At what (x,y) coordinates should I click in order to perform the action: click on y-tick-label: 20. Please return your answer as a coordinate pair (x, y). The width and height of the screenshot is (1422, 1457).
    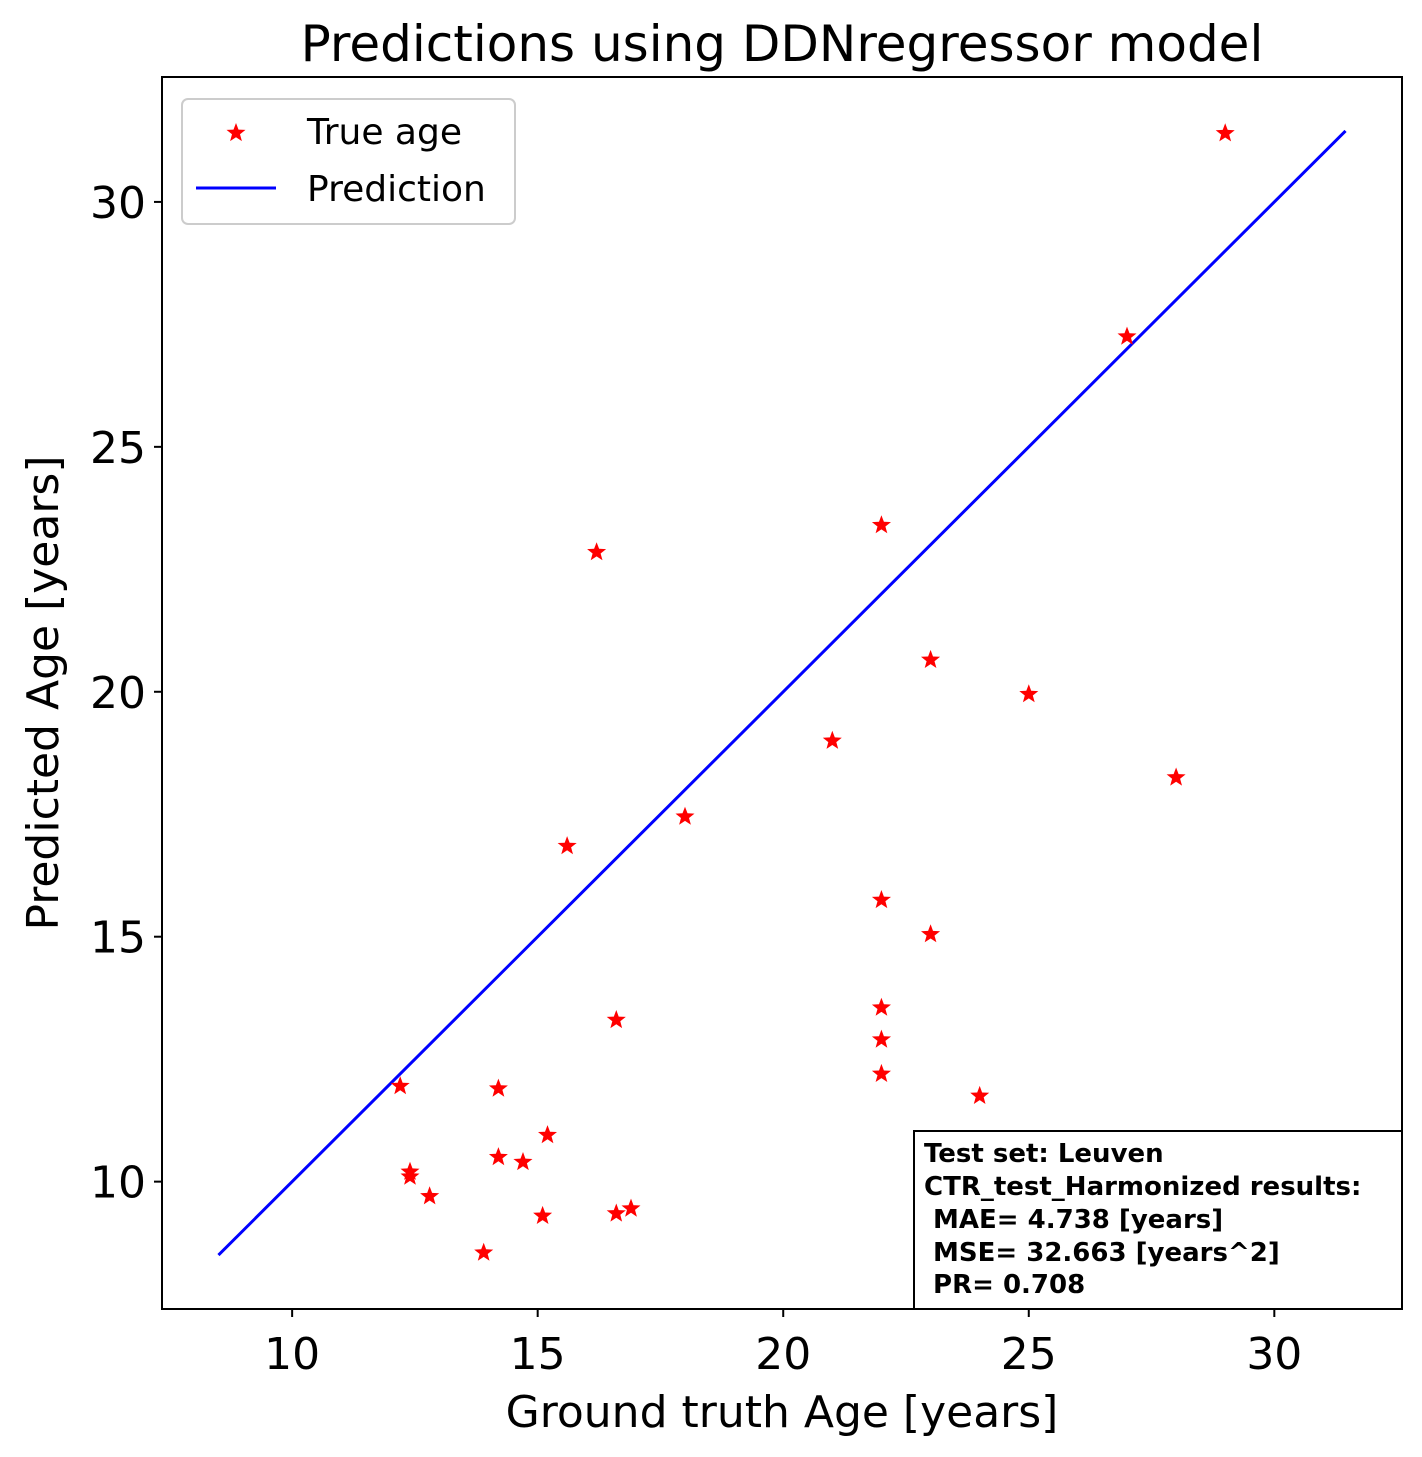
    Looking at the image, I should click on (118, 693).